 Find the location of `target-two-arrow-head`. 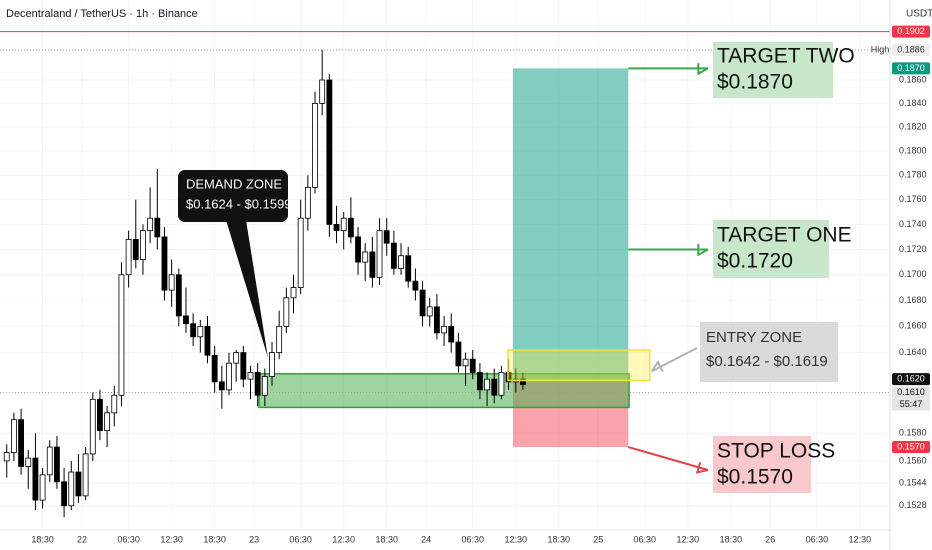

target-two-arrow-head is located at coordinates (703, 69).